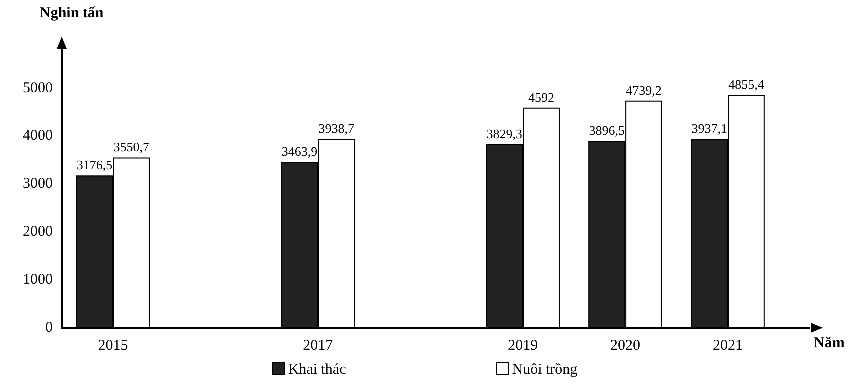  I want to click on data-label: 3829,3, so click(504, 134).